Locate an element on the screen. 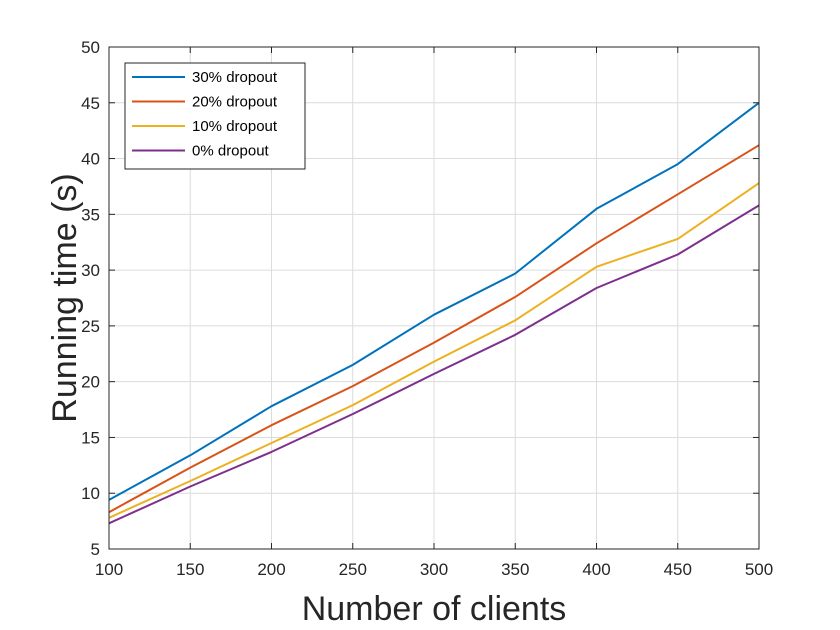 This screenshot has width=840, height=630. y-tick-label: 10 is located at coordinates (90, 493).